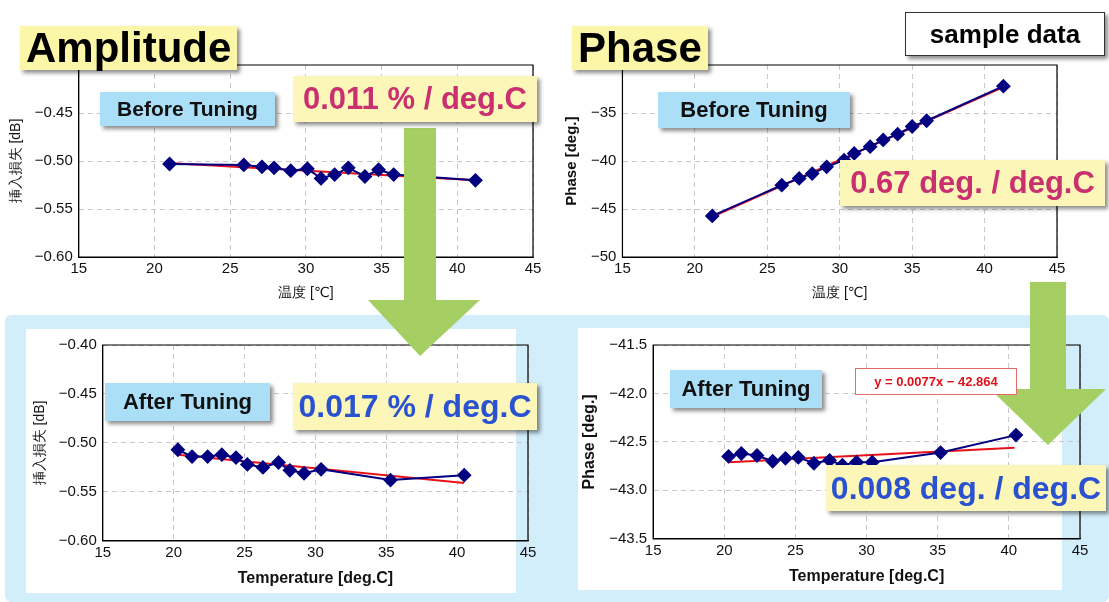 Image resolution: width=1109 pixels, height=602 pixels. What do you see at coordinates (966, 488) in the screenshot?
I see `annotation: 0.008 deg. / deg.C` at bounding box center [966, 488].